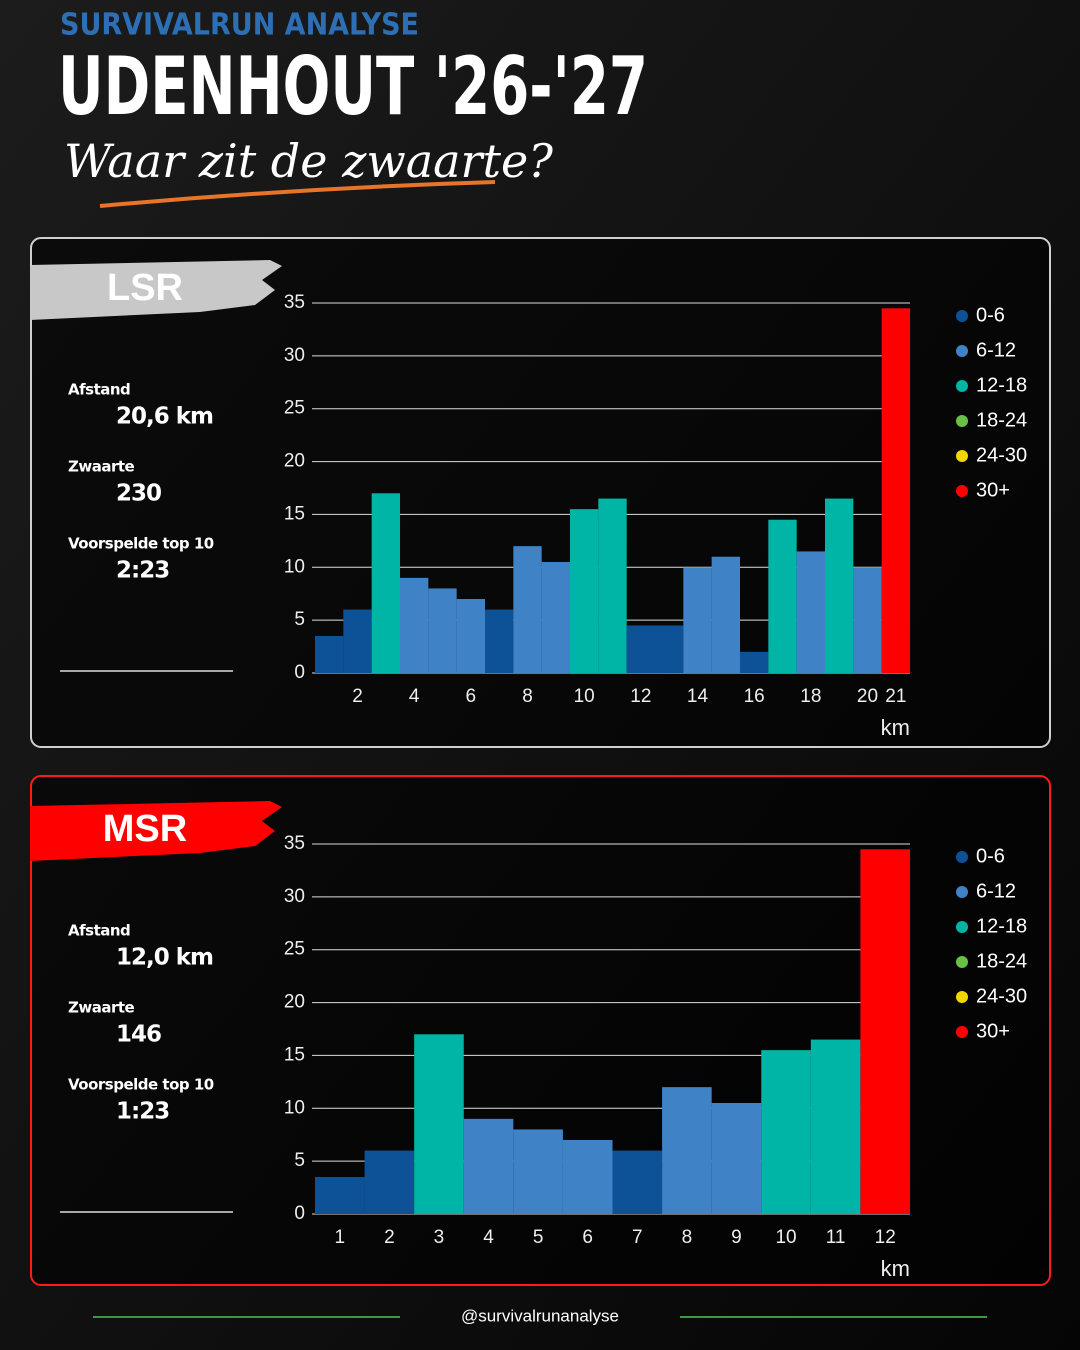  I want to click on x-tick-label: 5, so click(538, 1237).